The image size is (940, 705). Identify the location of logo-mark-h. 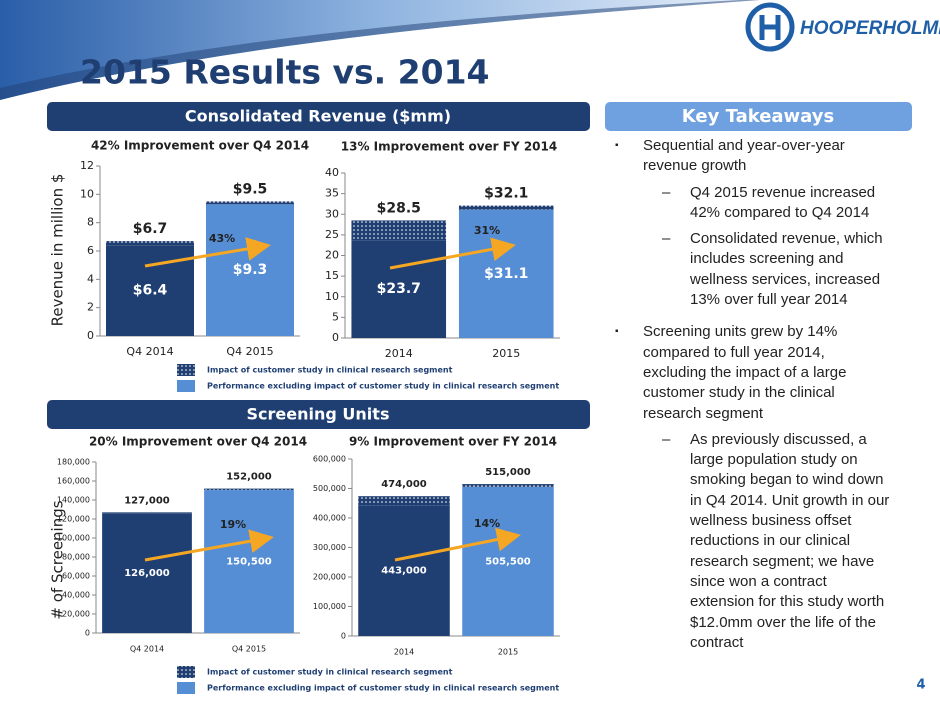
(770, 27).